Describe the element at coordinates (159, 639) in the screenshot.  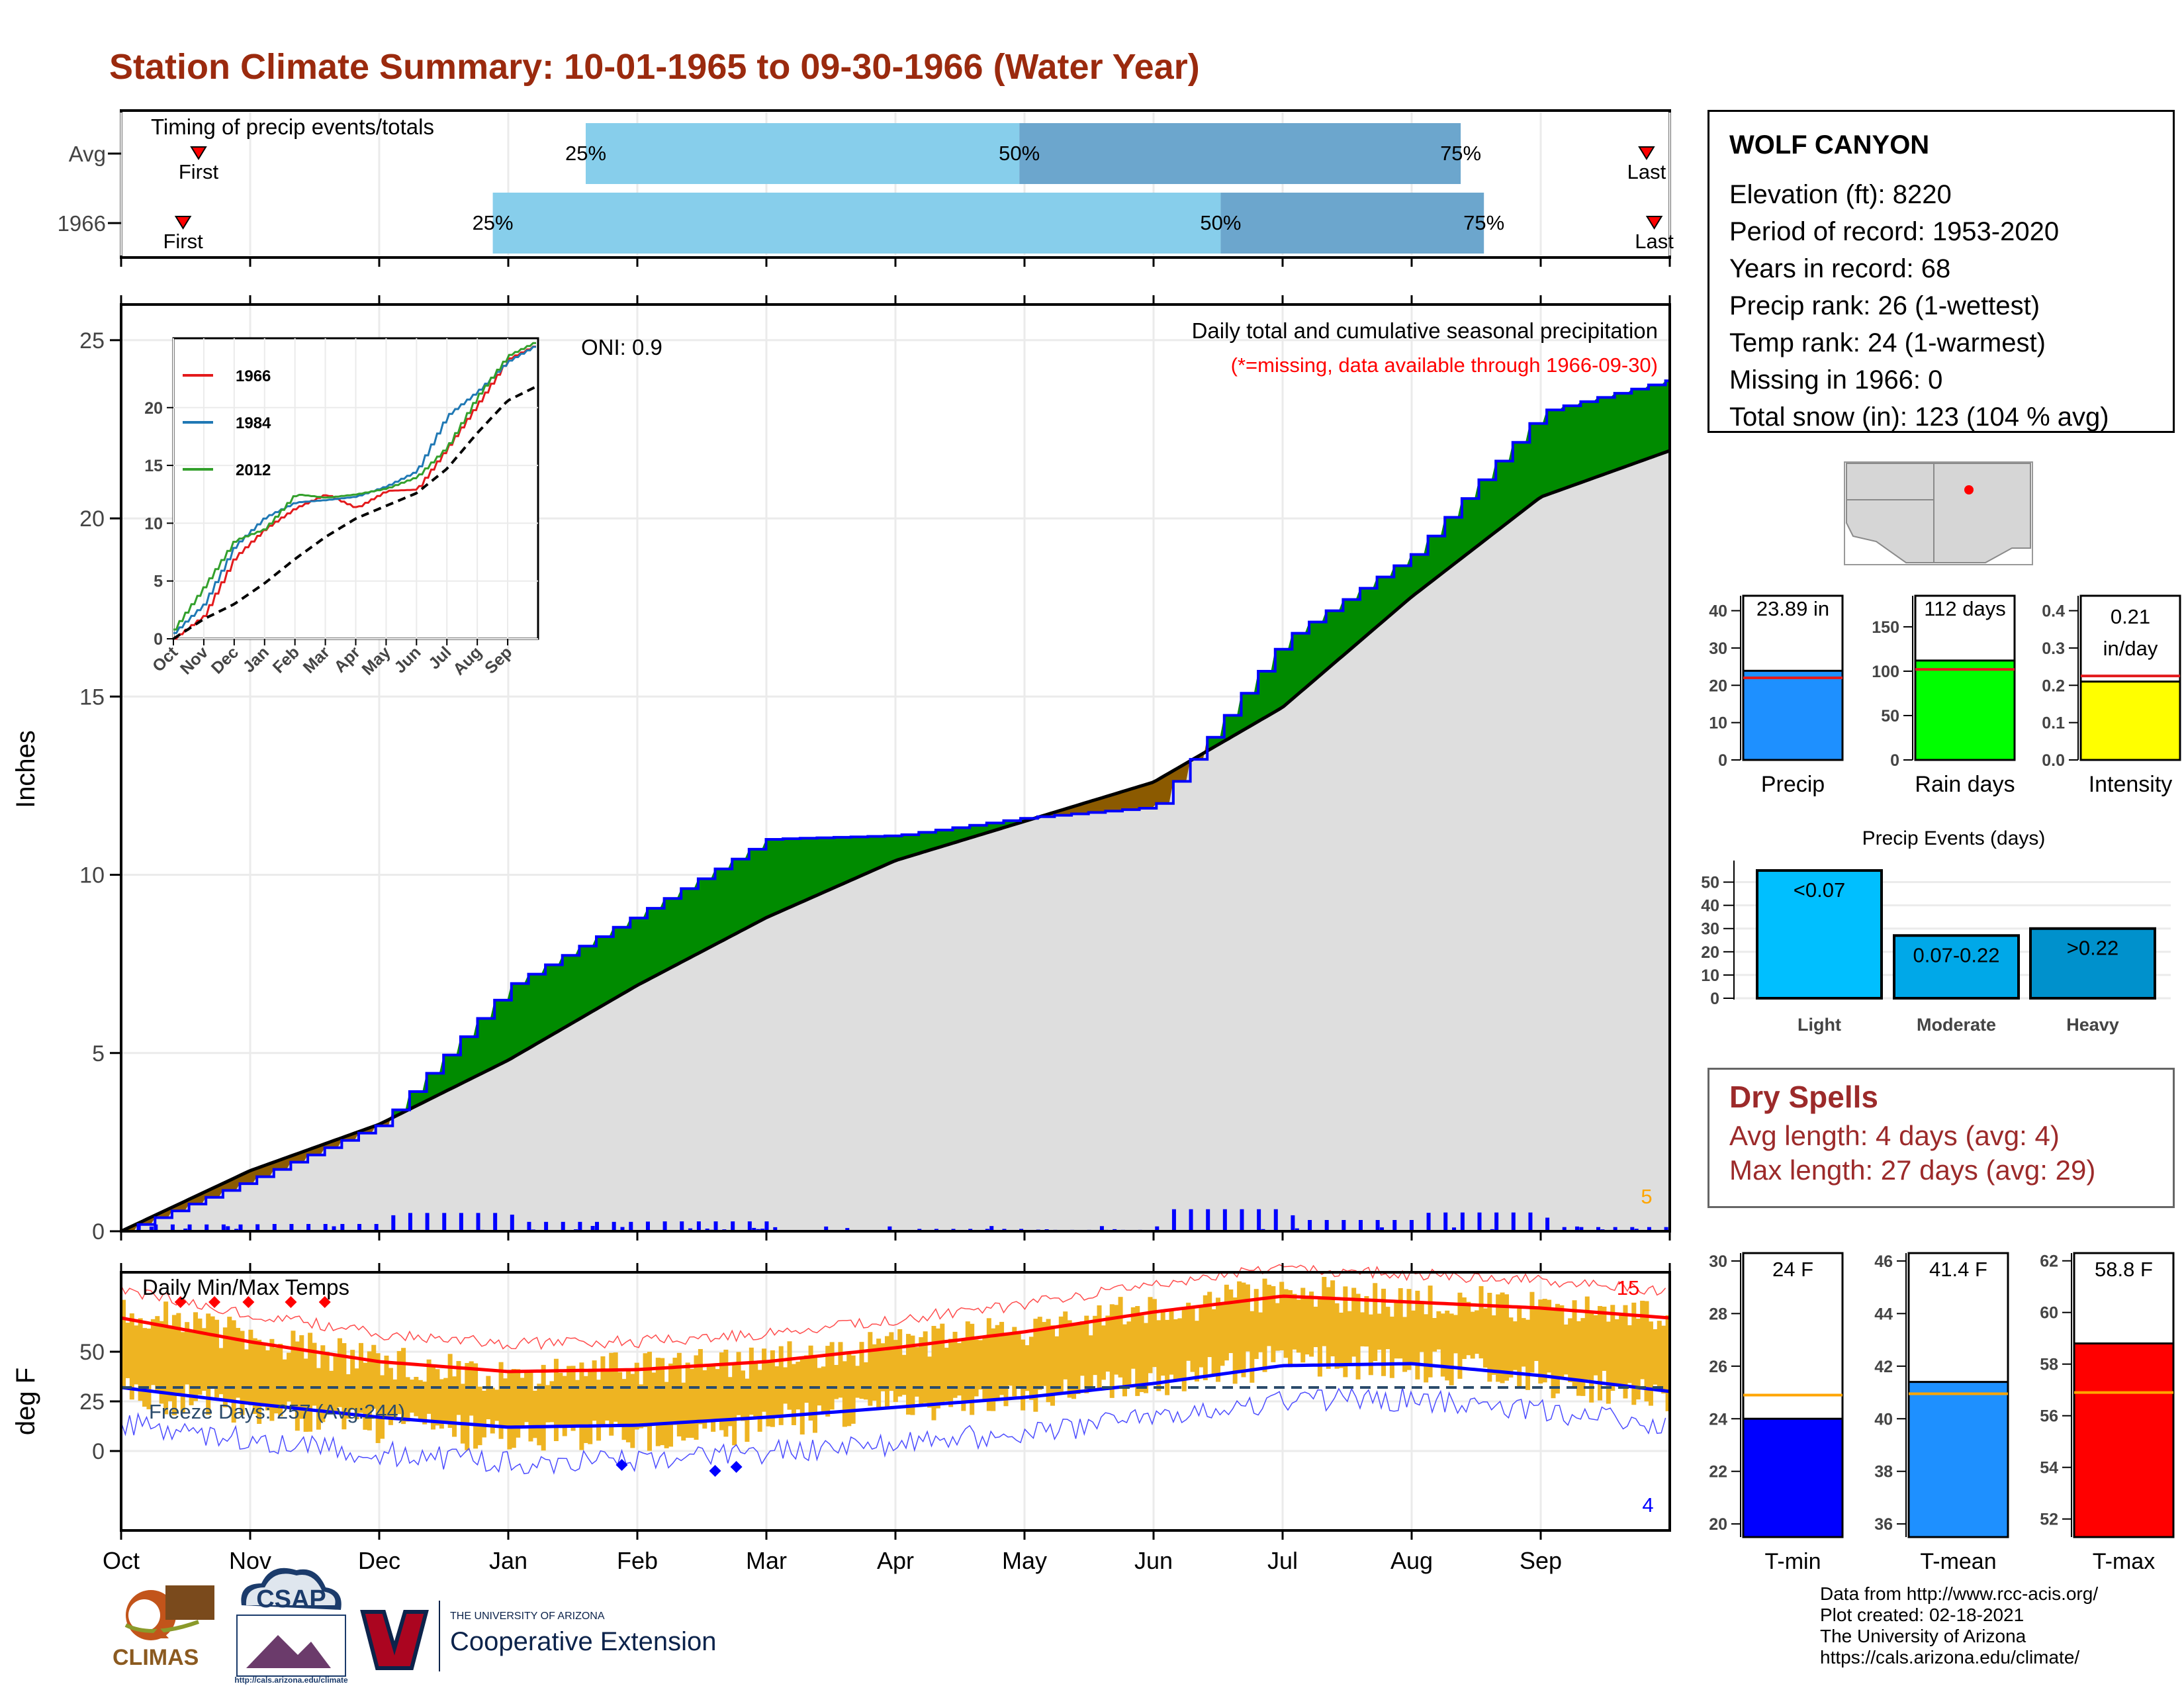
I see `inset-y-label: 0` at that location.